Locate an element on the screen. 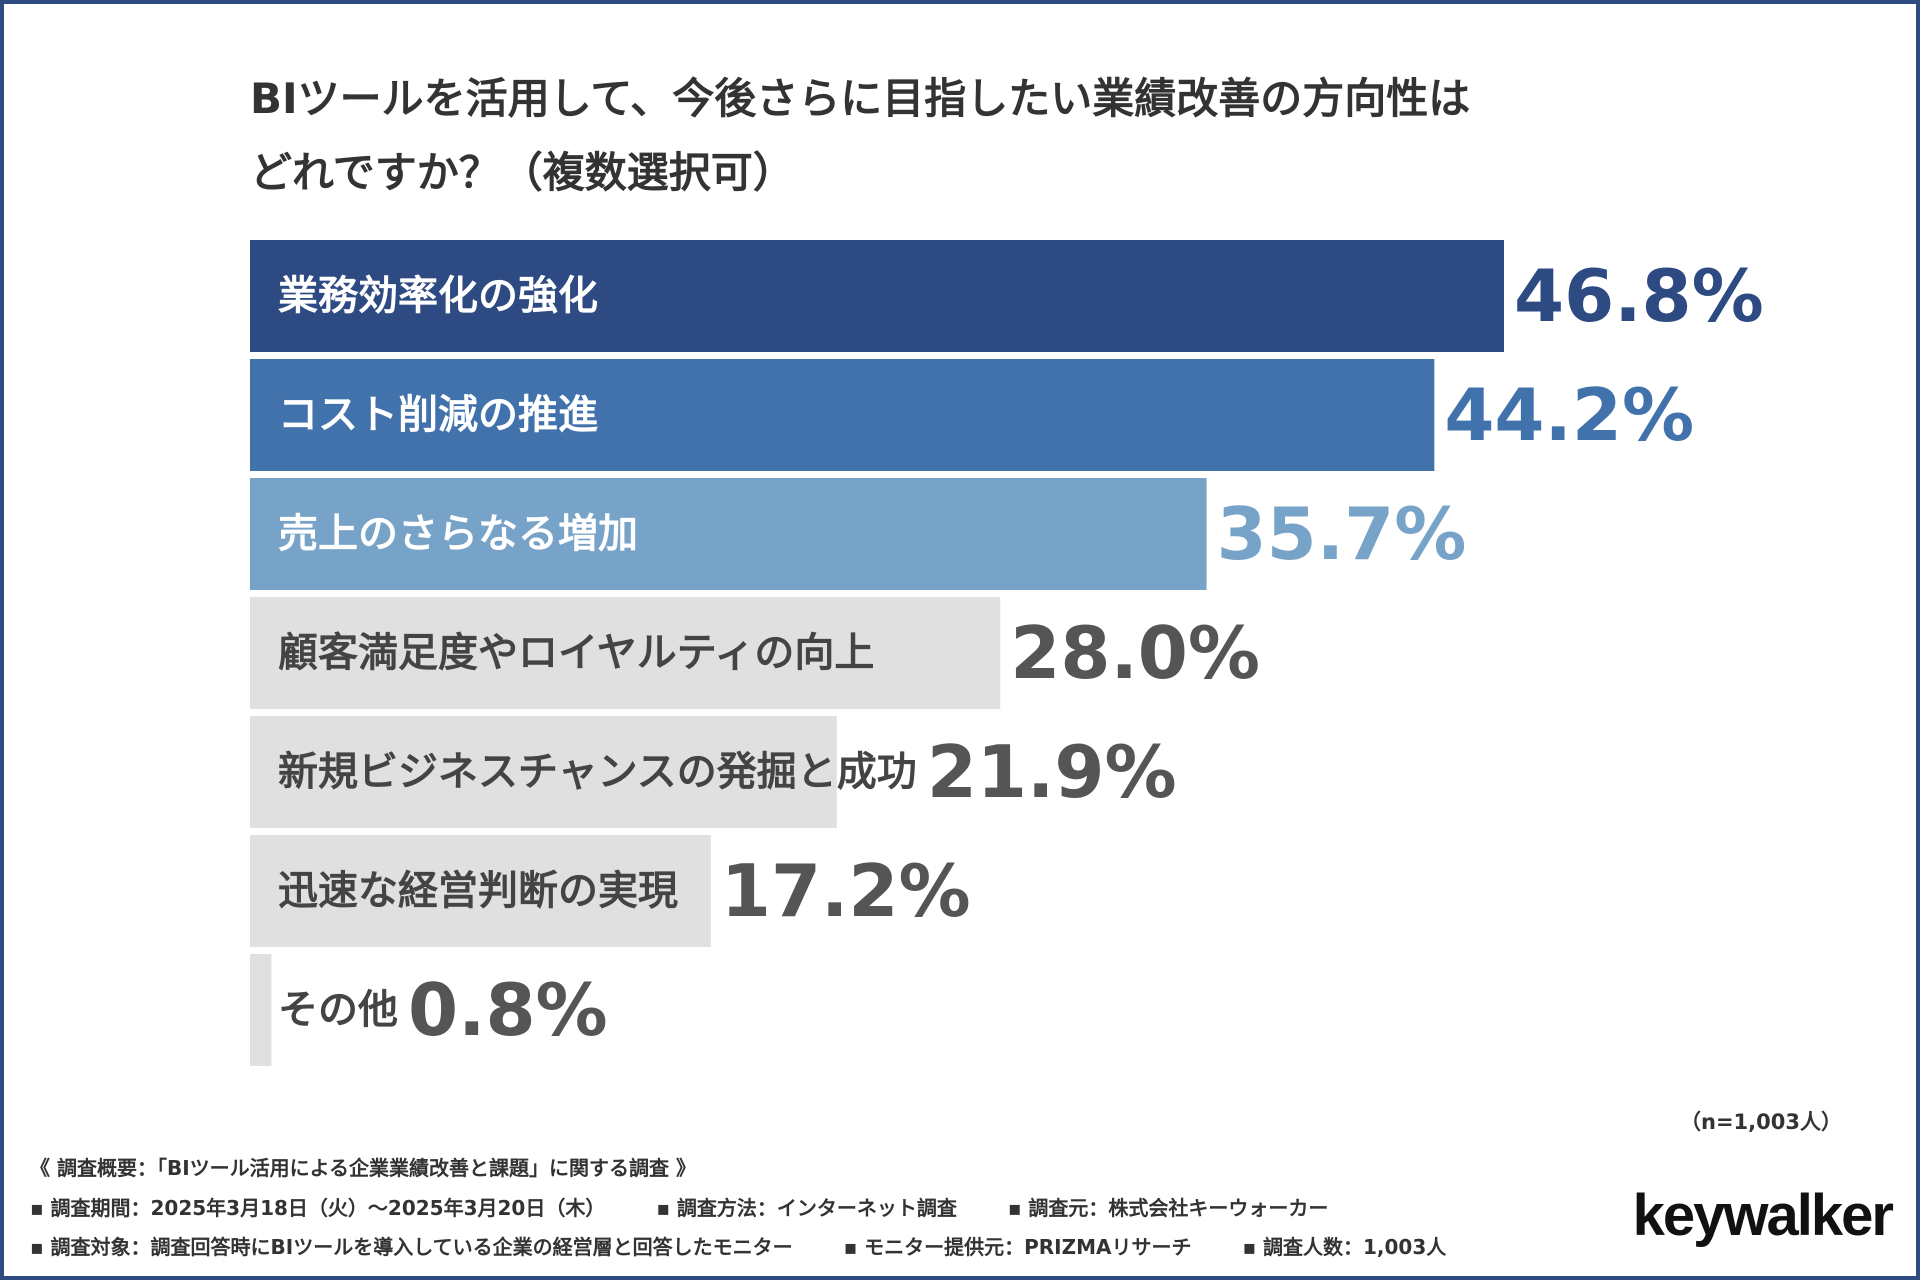 Image resolution: width=1920 pixels, height=1280 pixels. bar-label-3: 売上のさらなる増加 is located at coordinates (458, 534).